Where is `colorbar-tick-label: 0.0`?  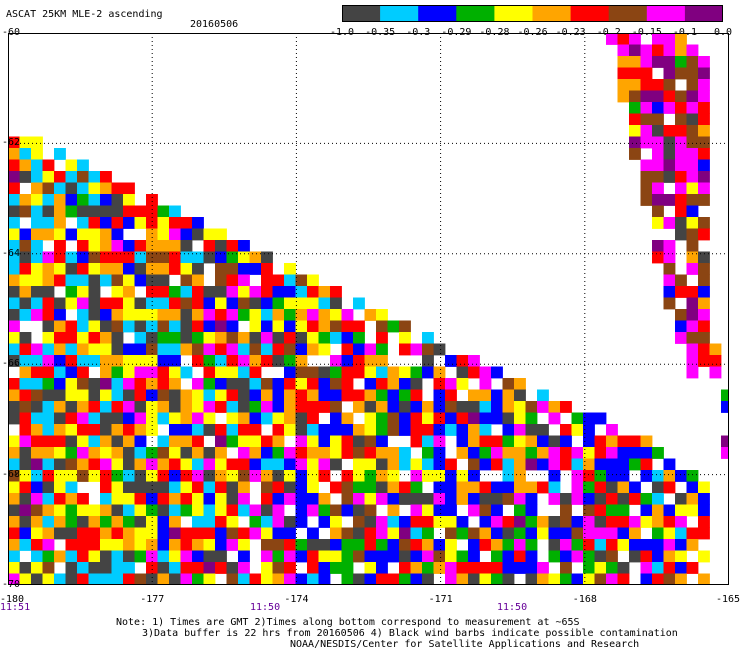
colorbar-tick-label: 0.0 is located at coordinates (723, 32).